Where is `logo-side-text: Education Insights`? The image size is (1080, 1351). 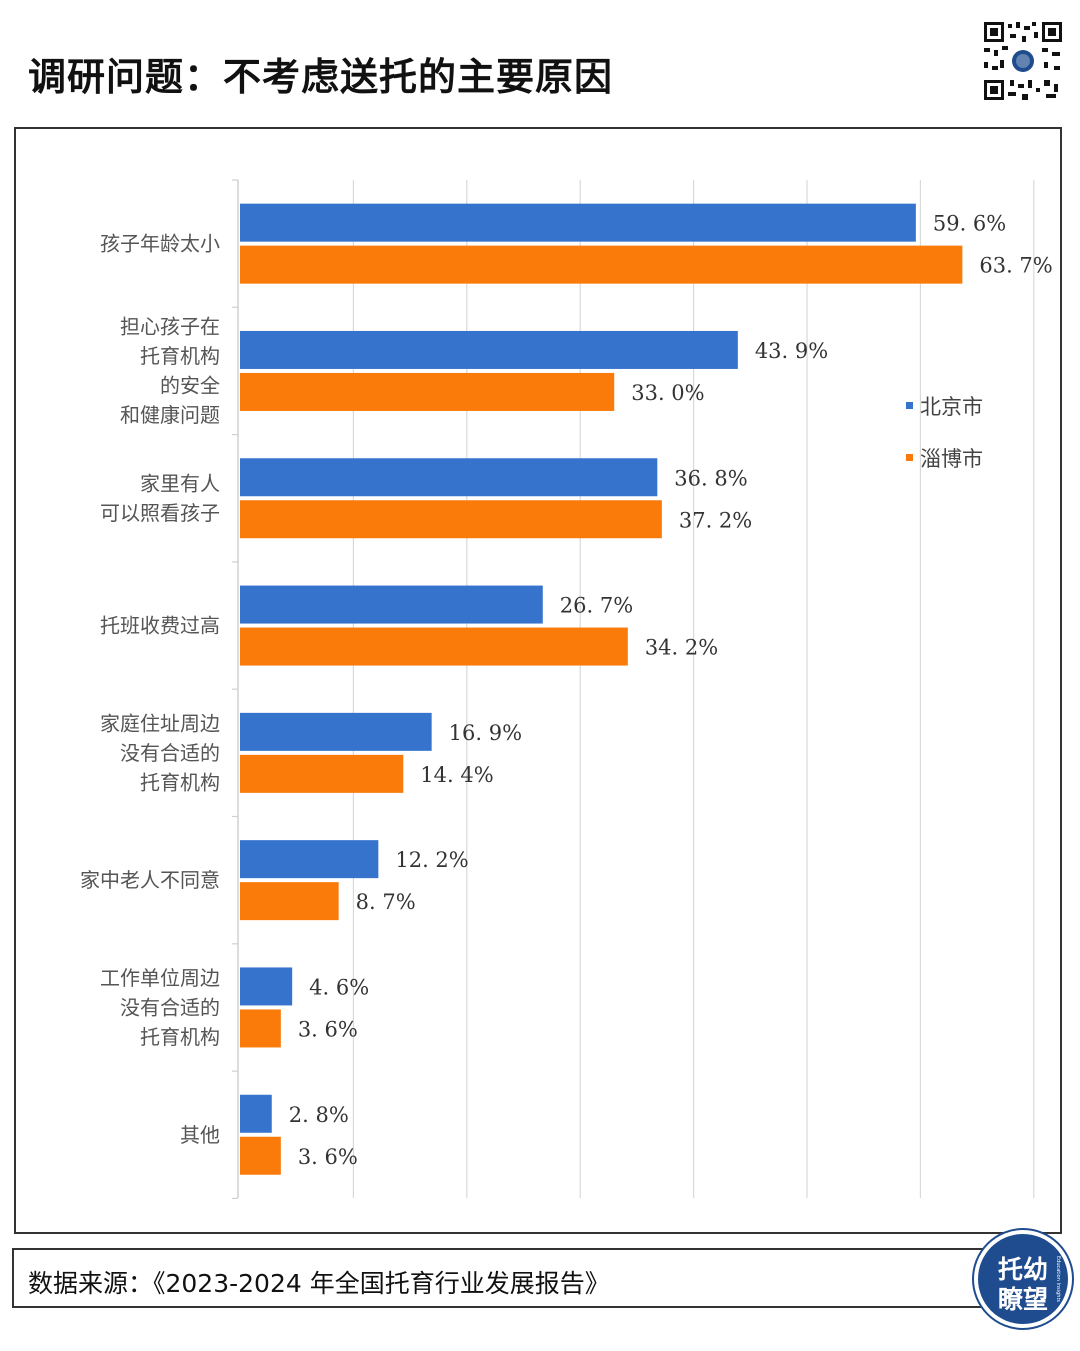
logo-side-text: Education Insights is located at coordinates (1058, 1279).